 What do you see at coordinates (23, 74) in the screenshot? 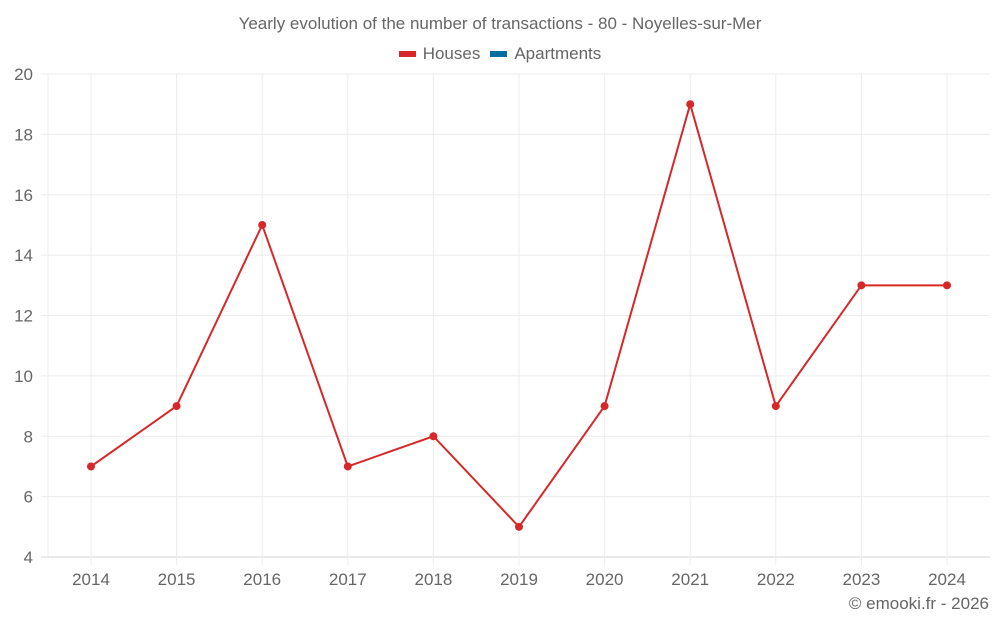
I see `y-tick-label: 20` at bounding box center [23, 74].